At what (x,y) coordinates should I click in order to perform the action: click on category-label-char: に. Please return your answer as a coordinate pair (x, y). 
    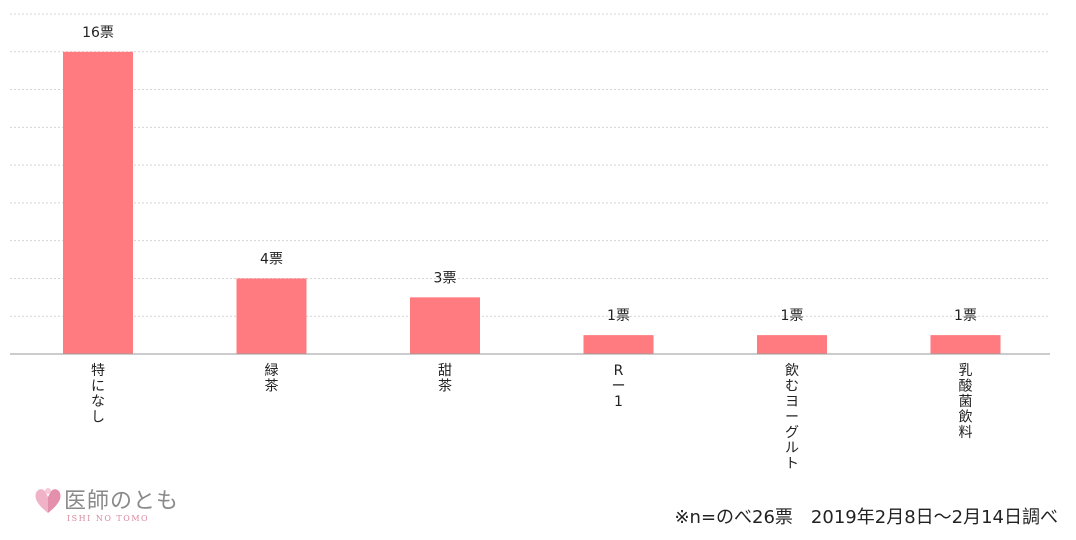
    Looking at the image, I should click on (98, 387).